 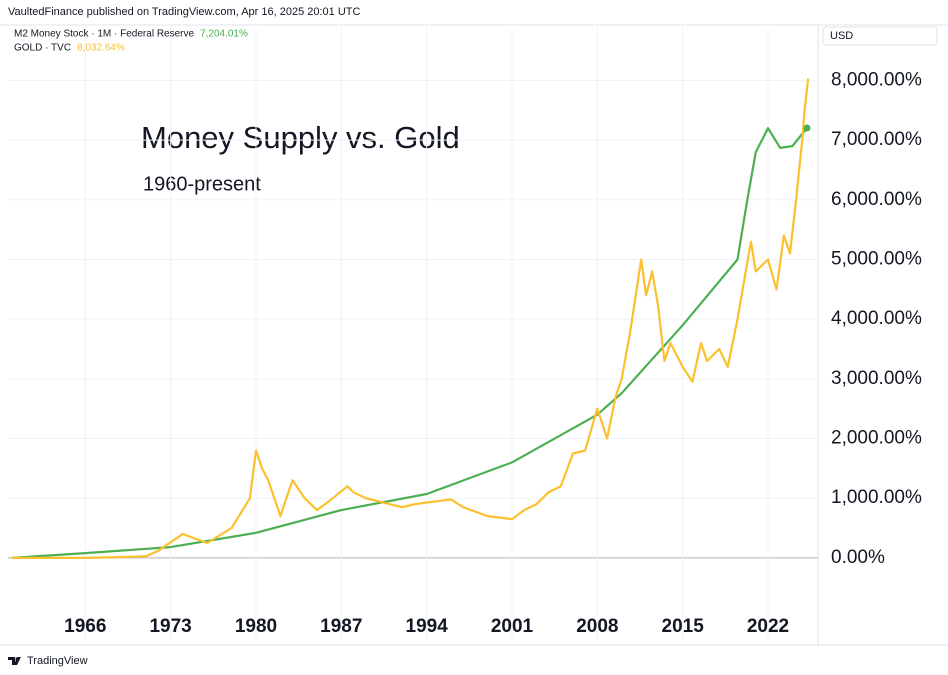 I want to click on x-tick-label: 2008, so click(x=597, y=626).